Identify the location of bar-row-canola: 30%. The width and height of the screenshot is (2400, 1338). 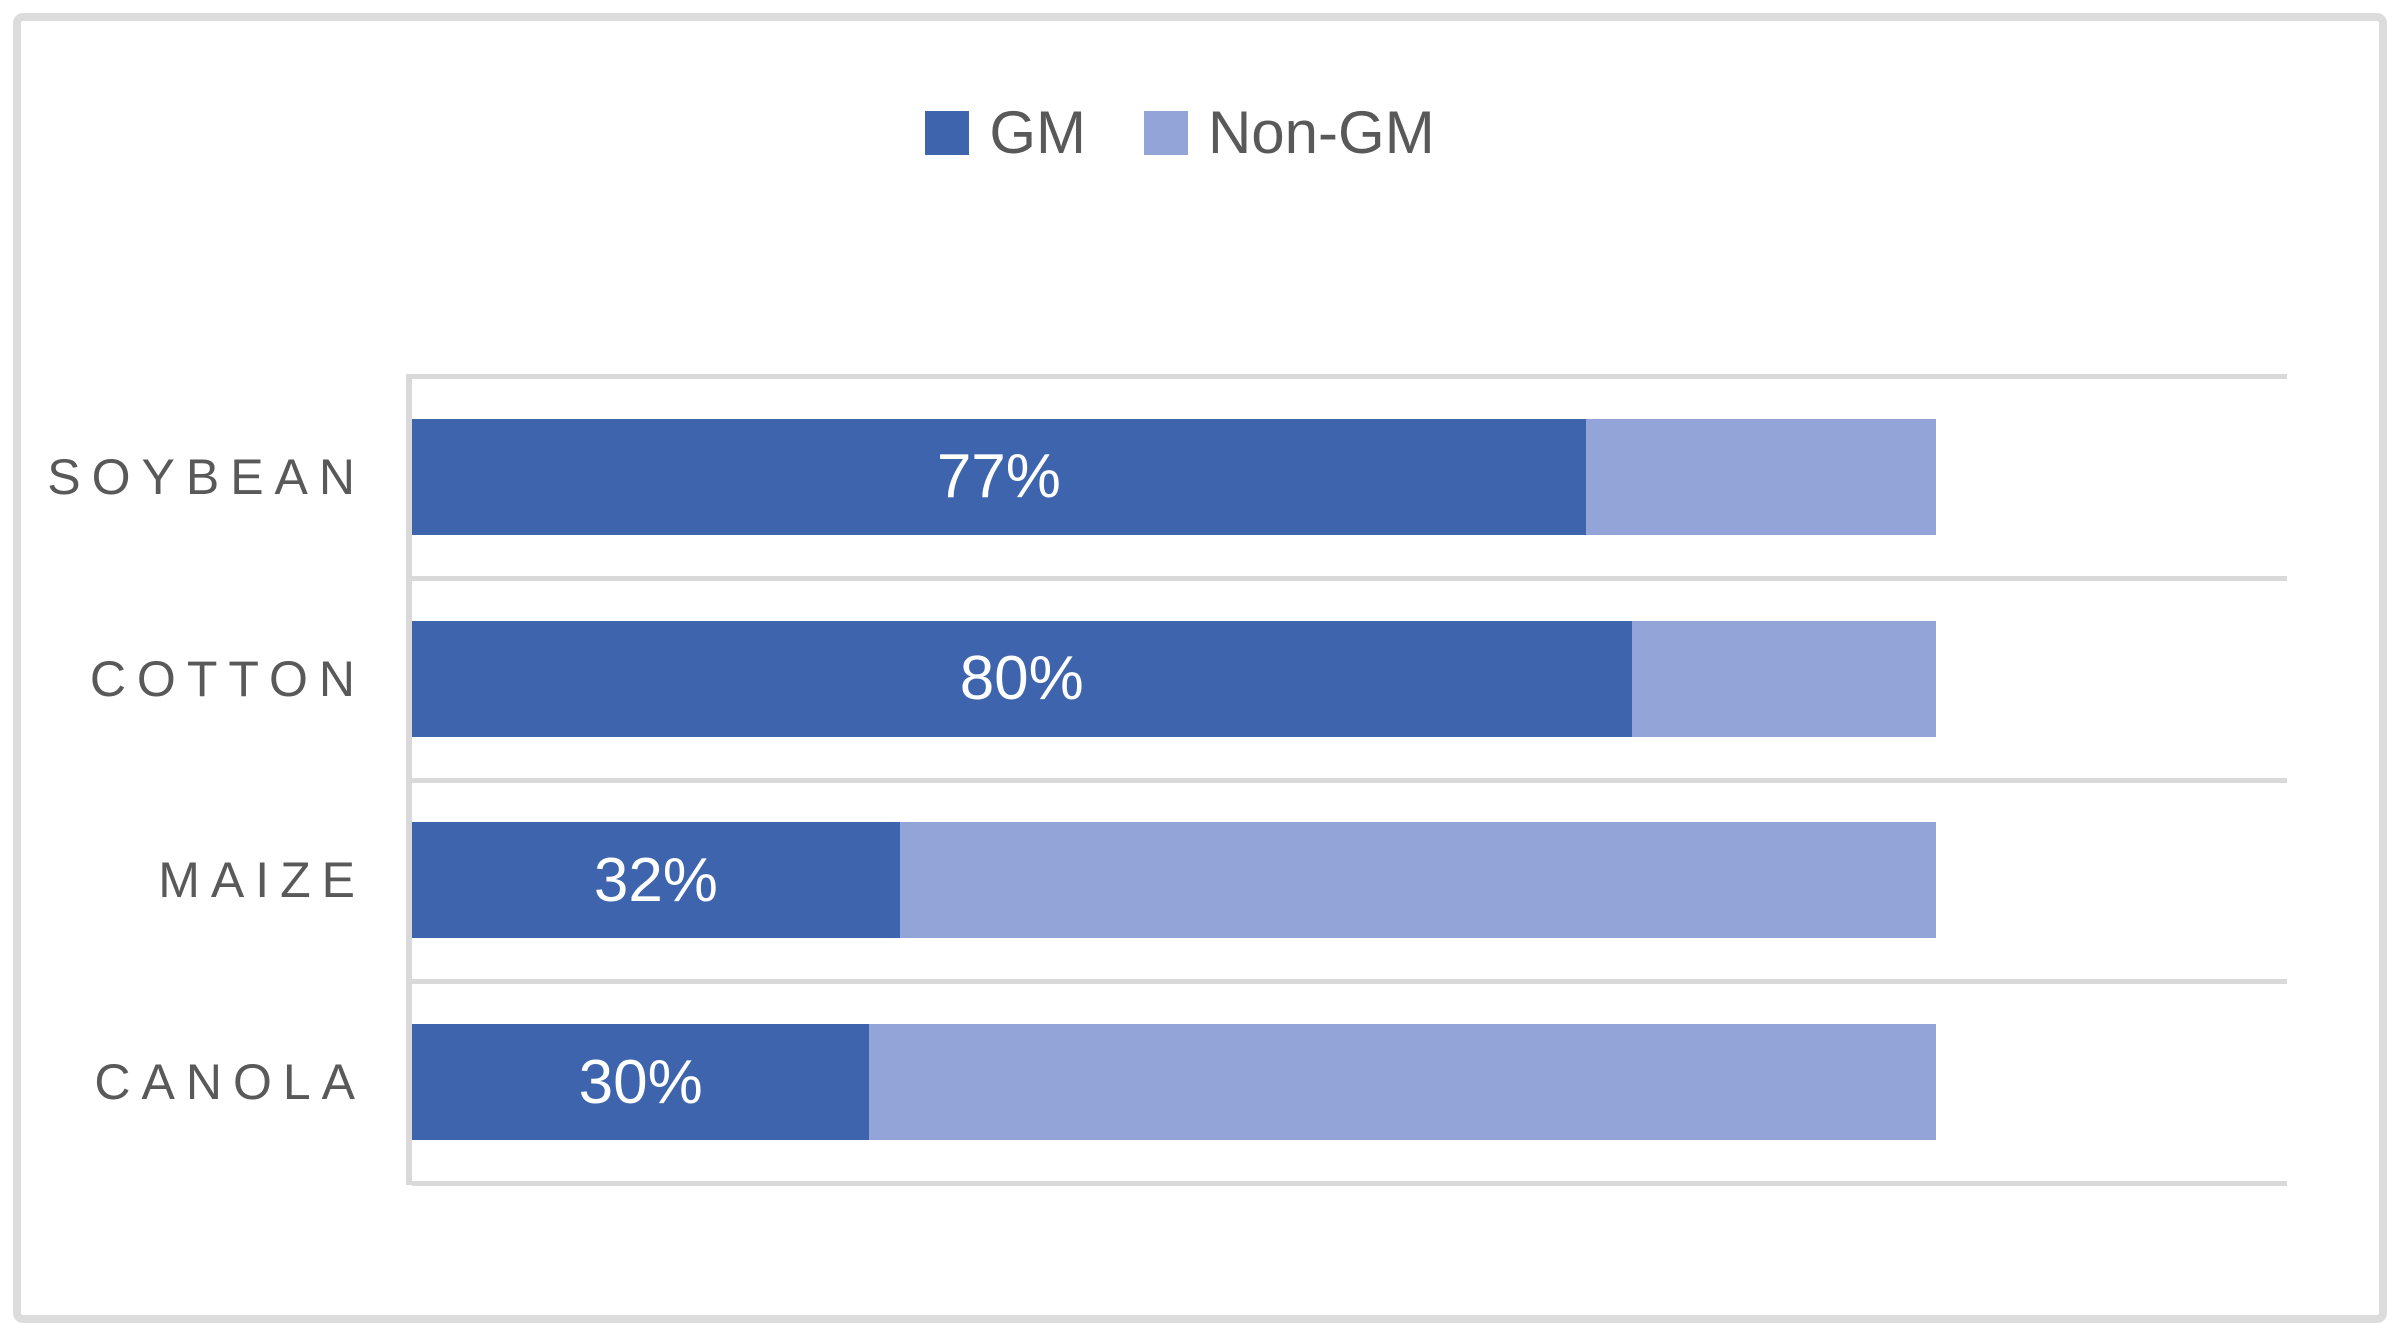
(1349, 1082).